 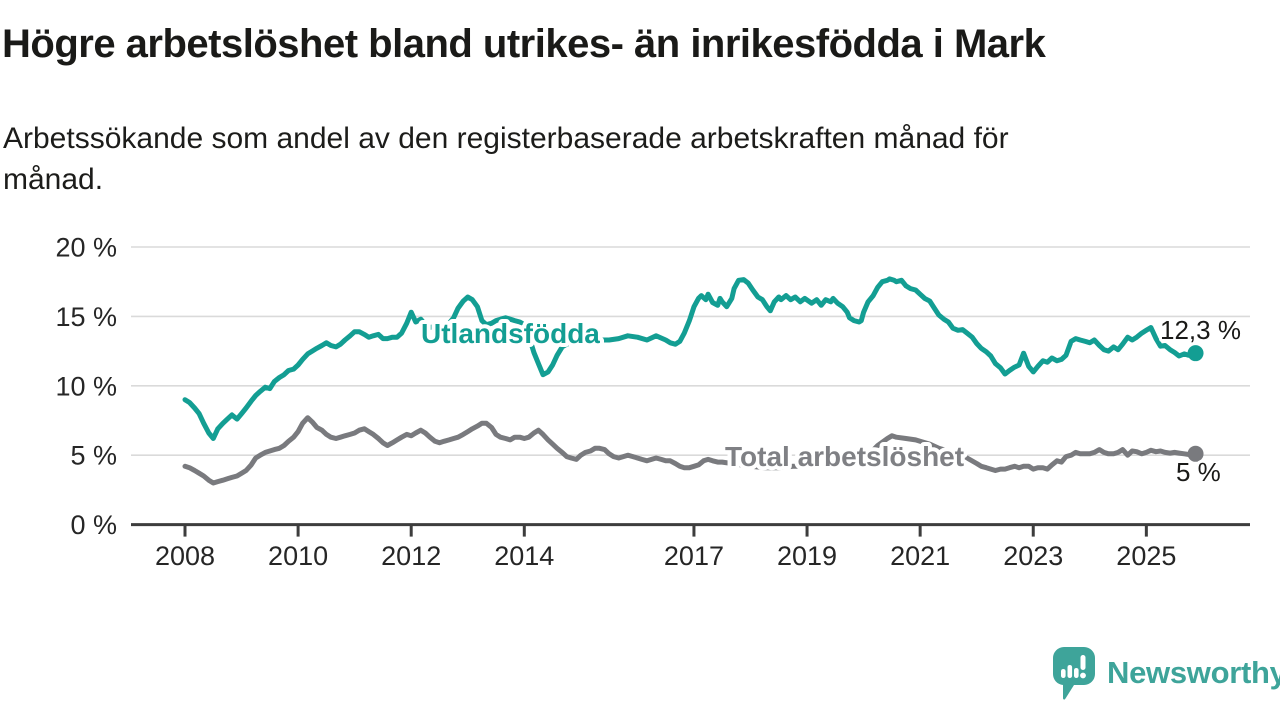 What do you see at coordinates (920, 556) in the screenshot?
I see `x-tick-label: 2021` at bounding box center [920, 556].